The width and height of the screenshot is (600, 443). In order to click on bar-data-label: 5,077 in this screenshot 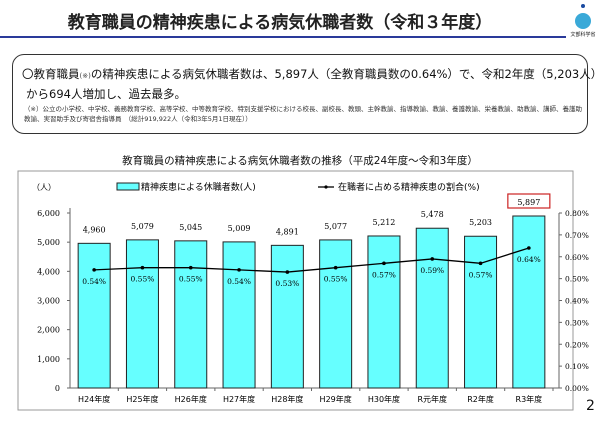, I will do `click(335, 226)`.